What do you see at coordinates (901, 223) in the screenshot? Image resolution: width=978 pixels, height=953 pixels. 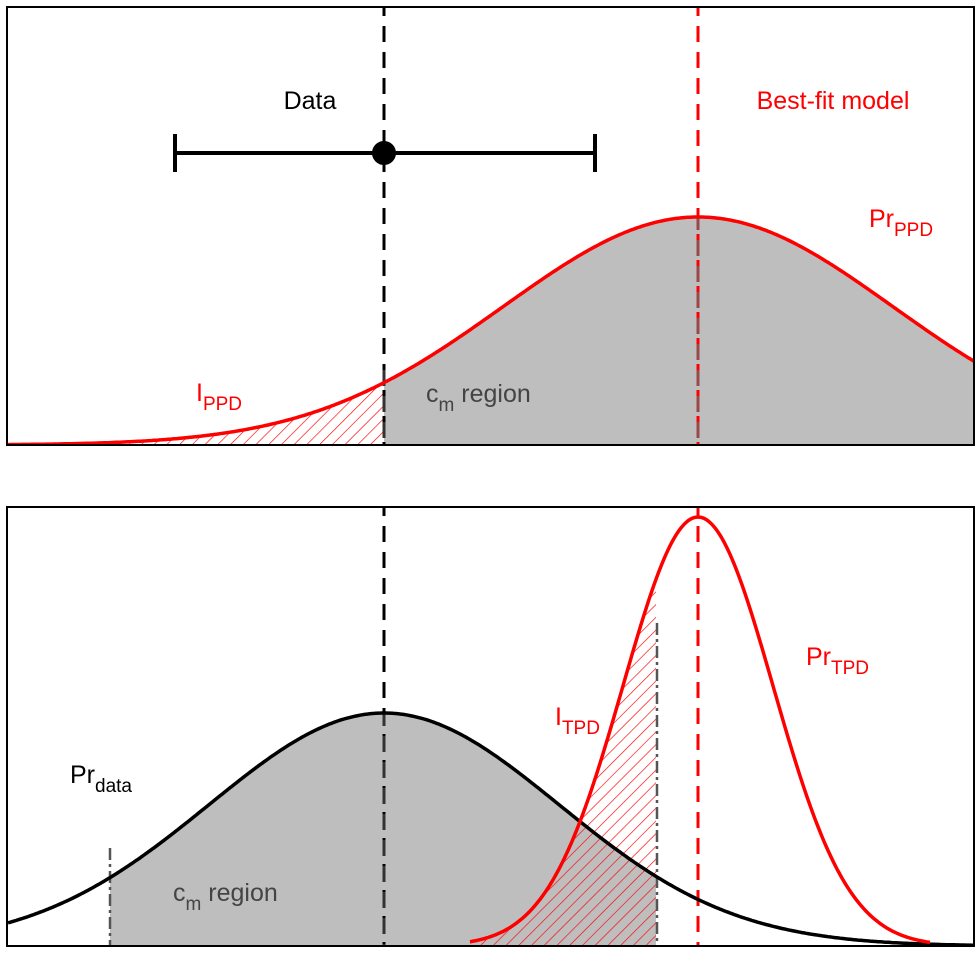 I see `pr-ppd-label: PrPPD` at bounding box center [901, 223].